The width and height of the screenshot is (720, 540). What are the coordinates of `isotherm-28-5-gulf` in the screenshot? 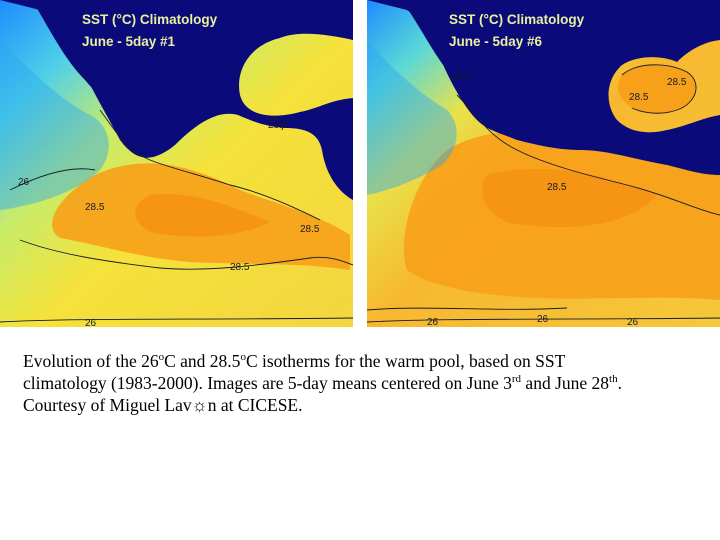 It's located at (659, 89).